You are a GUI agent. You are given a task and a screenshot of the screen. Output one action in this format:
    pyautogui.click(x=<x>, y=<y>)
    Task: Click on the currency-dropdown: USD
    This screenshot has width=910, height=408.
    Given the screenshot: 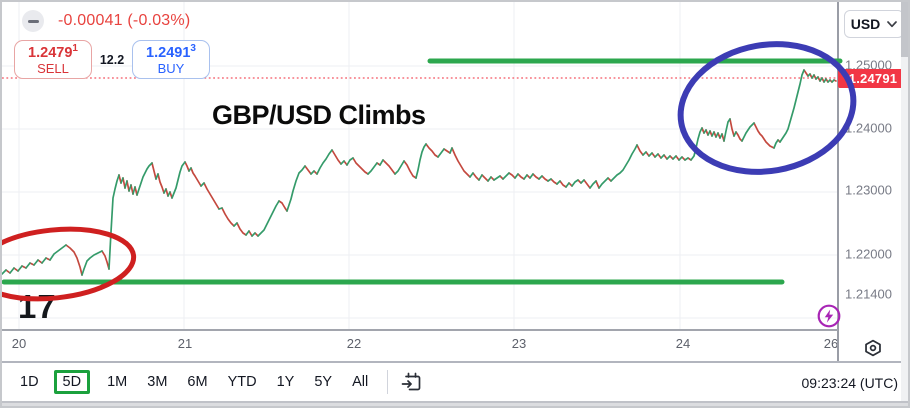 What is the action you would take?
    pyautogui.click(x=874, y=24)
    